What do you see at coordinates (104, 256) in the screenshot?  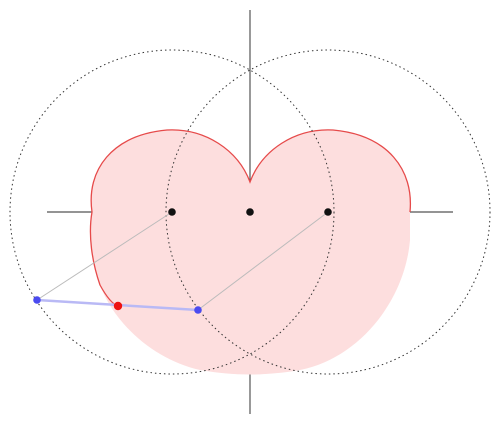 I see `left-radius-line` at bounding box center [104, 256].